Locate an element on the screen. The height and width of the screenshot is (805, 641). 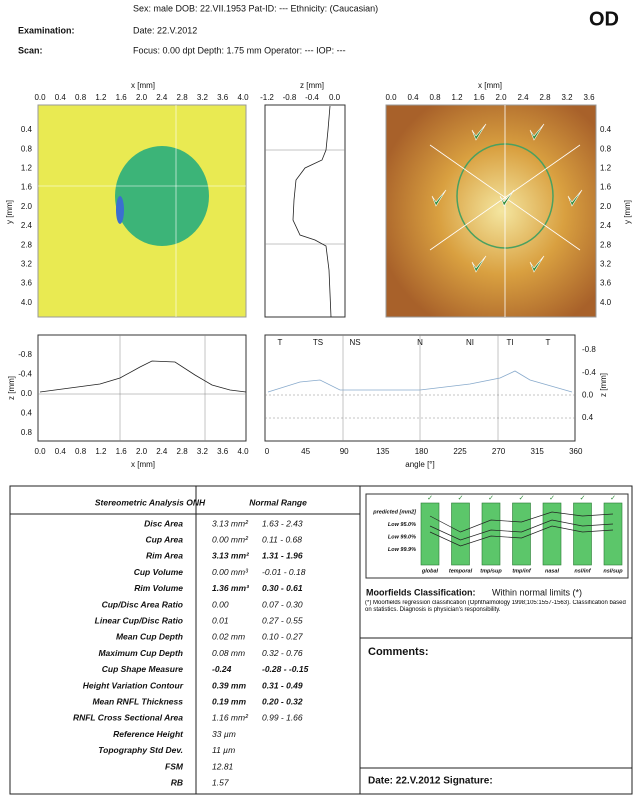
level-label: predicted [mm2] is located at coordinates (394, 512).